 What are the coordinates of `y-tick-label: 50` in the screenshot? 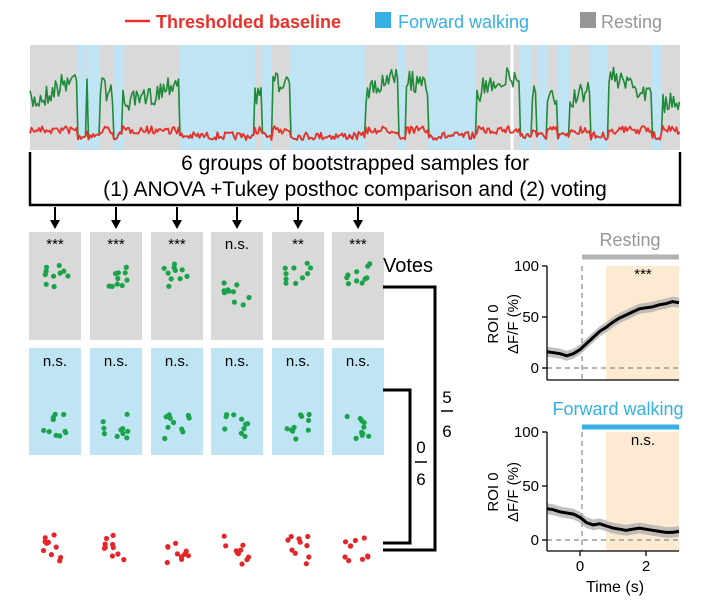 It's located at (530, 317).